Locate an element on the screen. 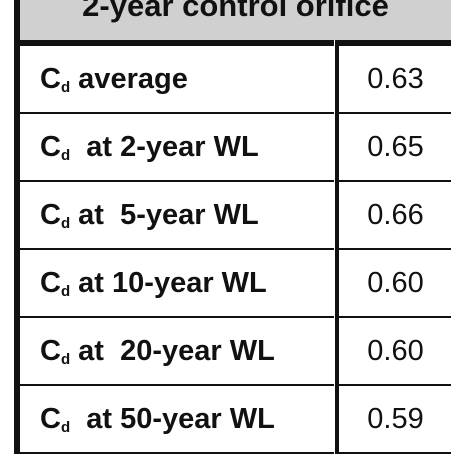  row-label: Cd at 20-year WL is located at coordinates (157, 351).